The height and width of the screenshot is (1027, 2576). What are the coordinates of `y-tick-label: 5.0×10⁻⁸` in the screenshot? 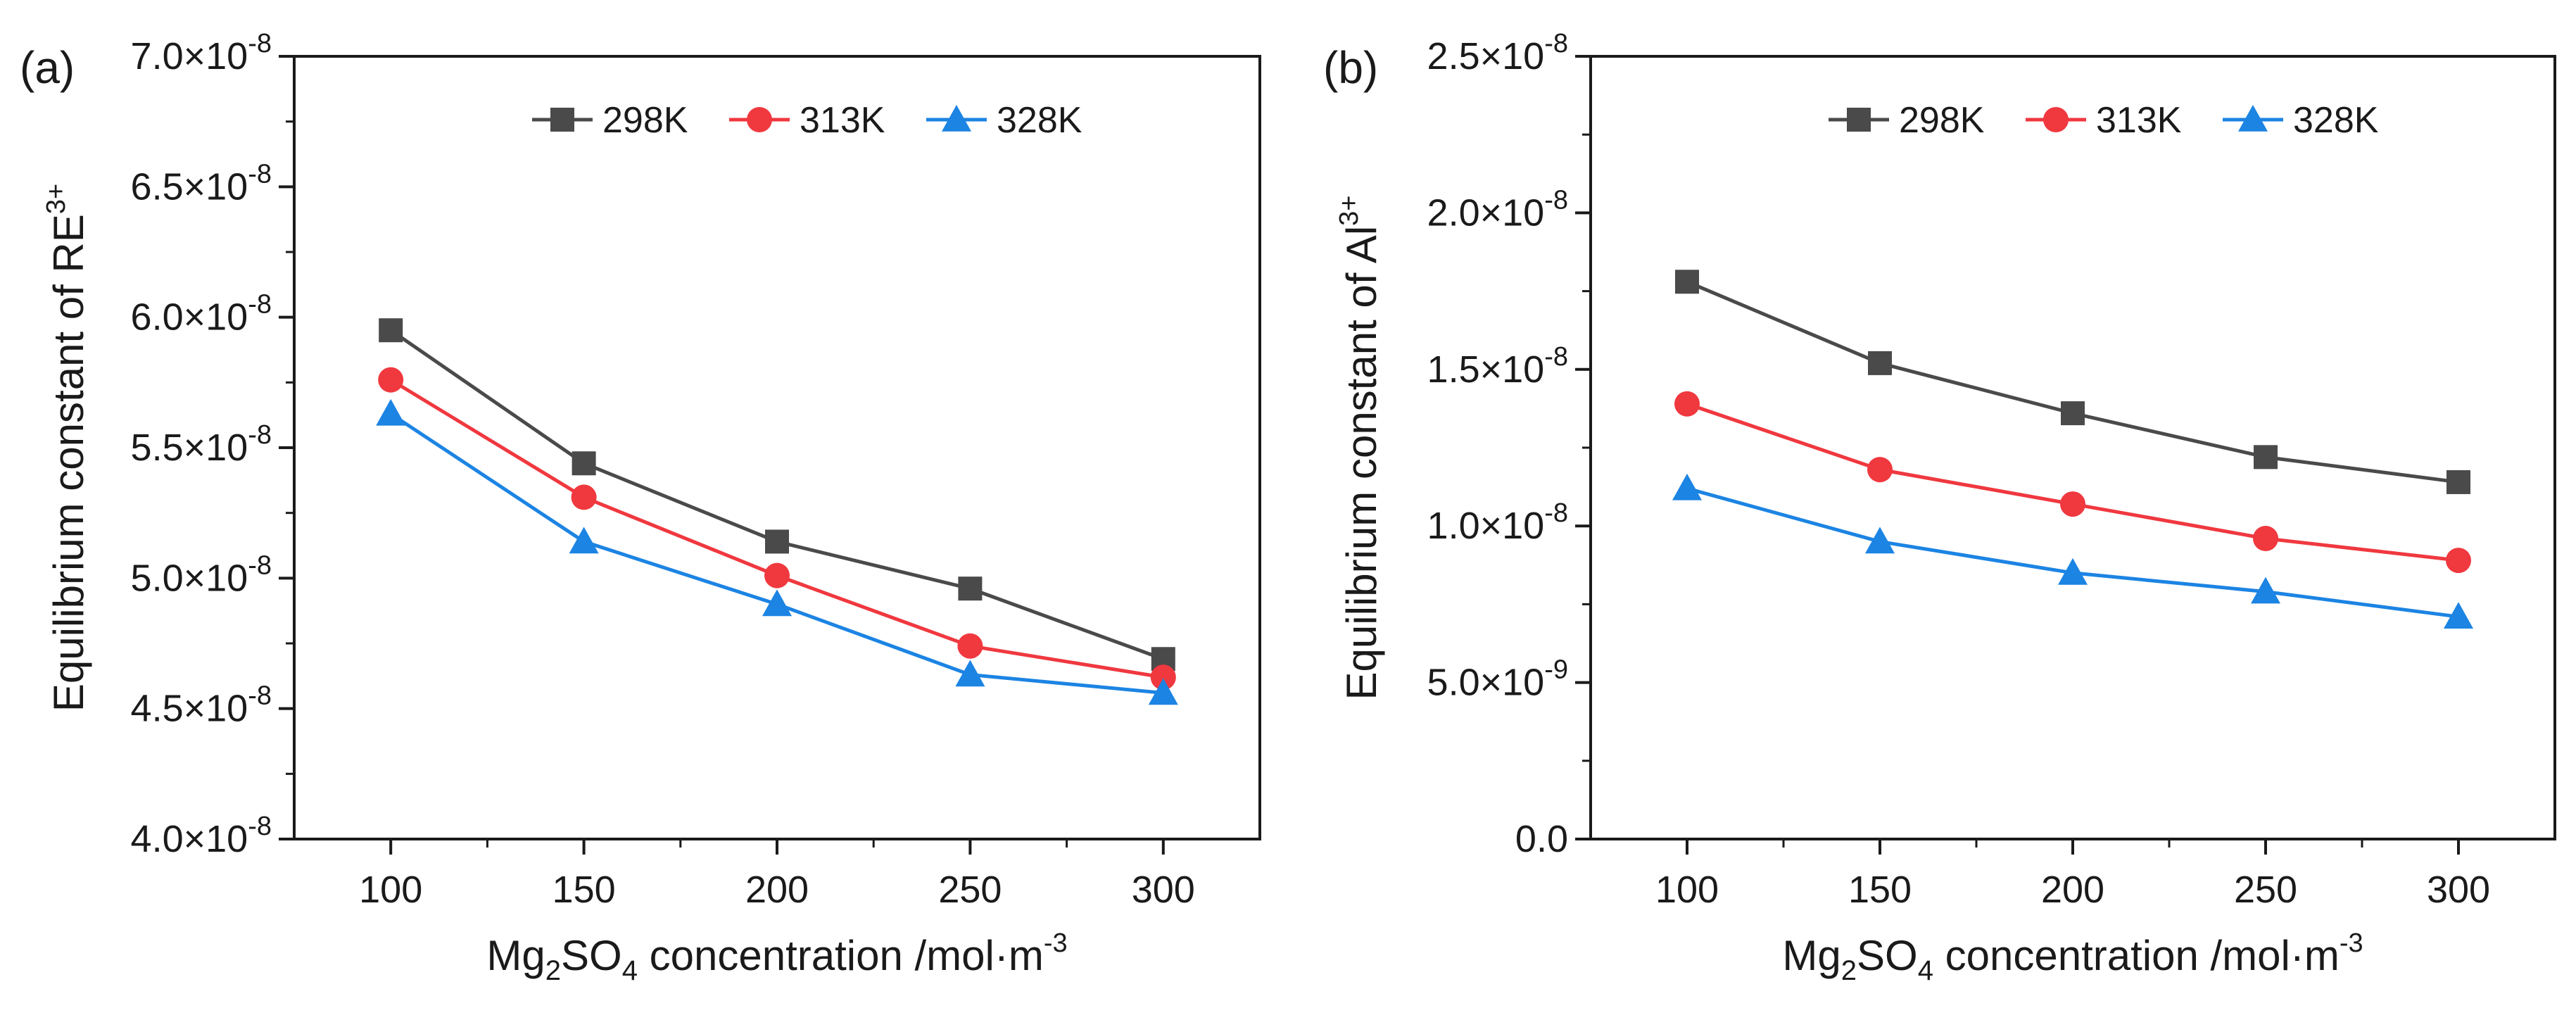 It's located at (201, 574).